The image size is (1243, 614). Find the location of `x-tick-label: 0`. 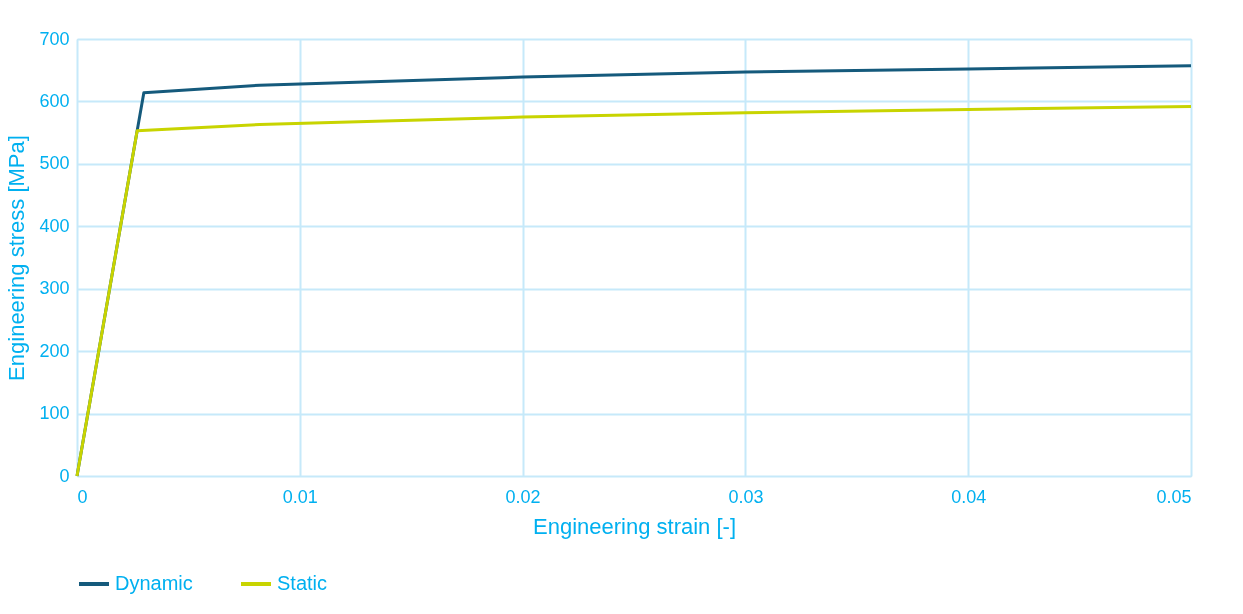

x-tick-label: 0 is located at coordinates (82, 496).